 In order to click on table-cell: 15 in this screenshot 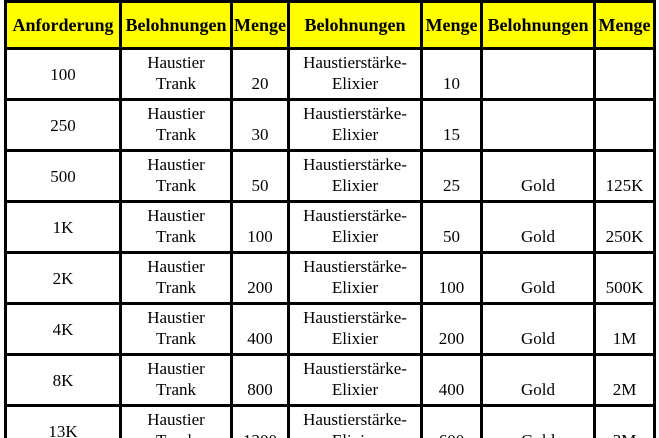, I will do `click(451, 125)`.